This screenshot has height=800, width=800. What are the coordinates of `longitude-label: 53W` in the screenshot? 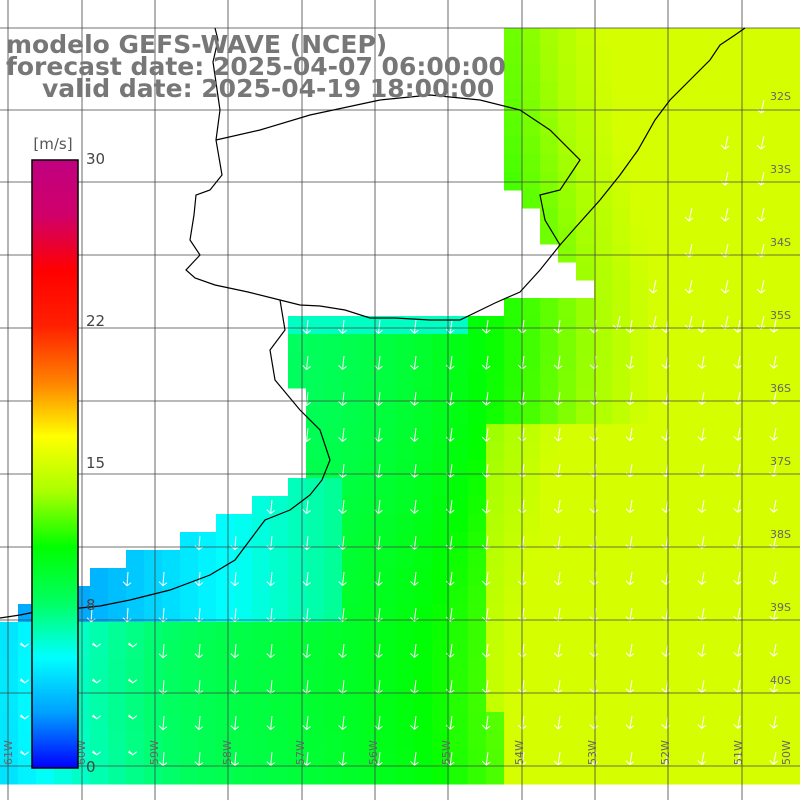 It's located at (592, 752).